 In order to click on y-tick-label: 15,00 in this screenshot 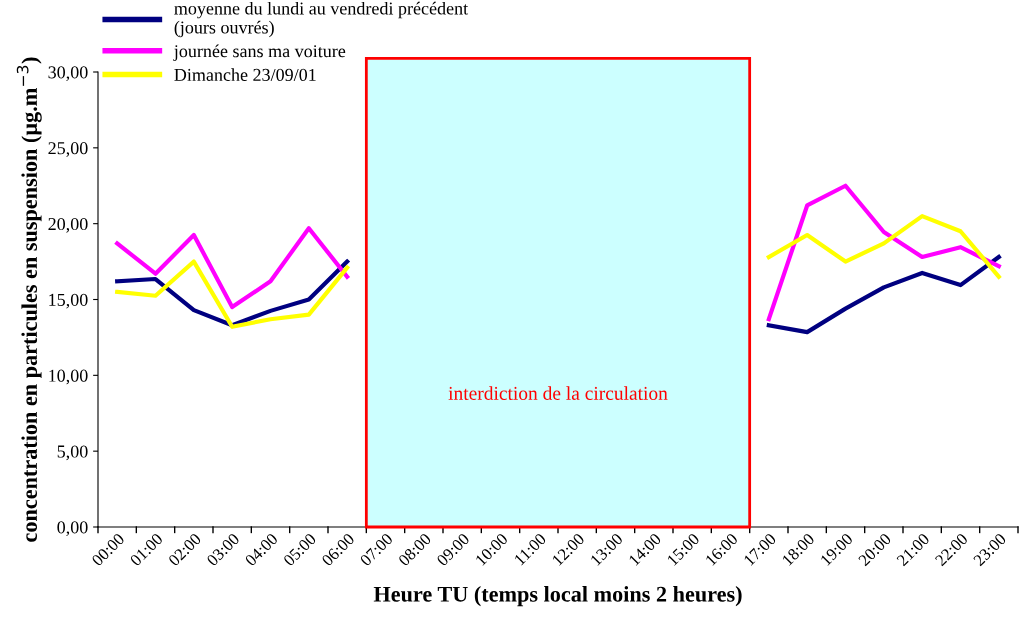, I will do `click(68, 301)`.